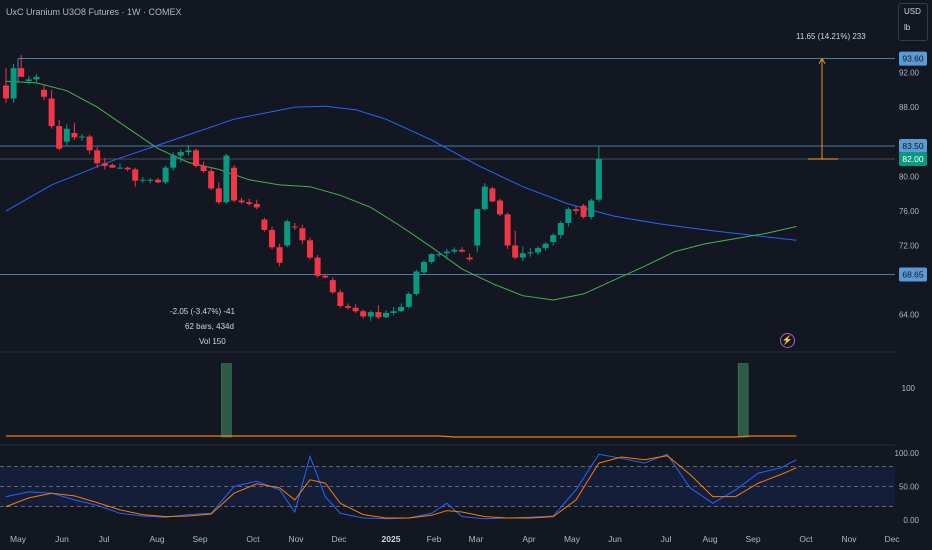 The width and height of the screenshot is (932, 550). Describe the element at coordinates (94, 12) in the screenshot. I see `chart-title: UxC Uranium U3O8 Futures · 1W · COMEX` at that location.